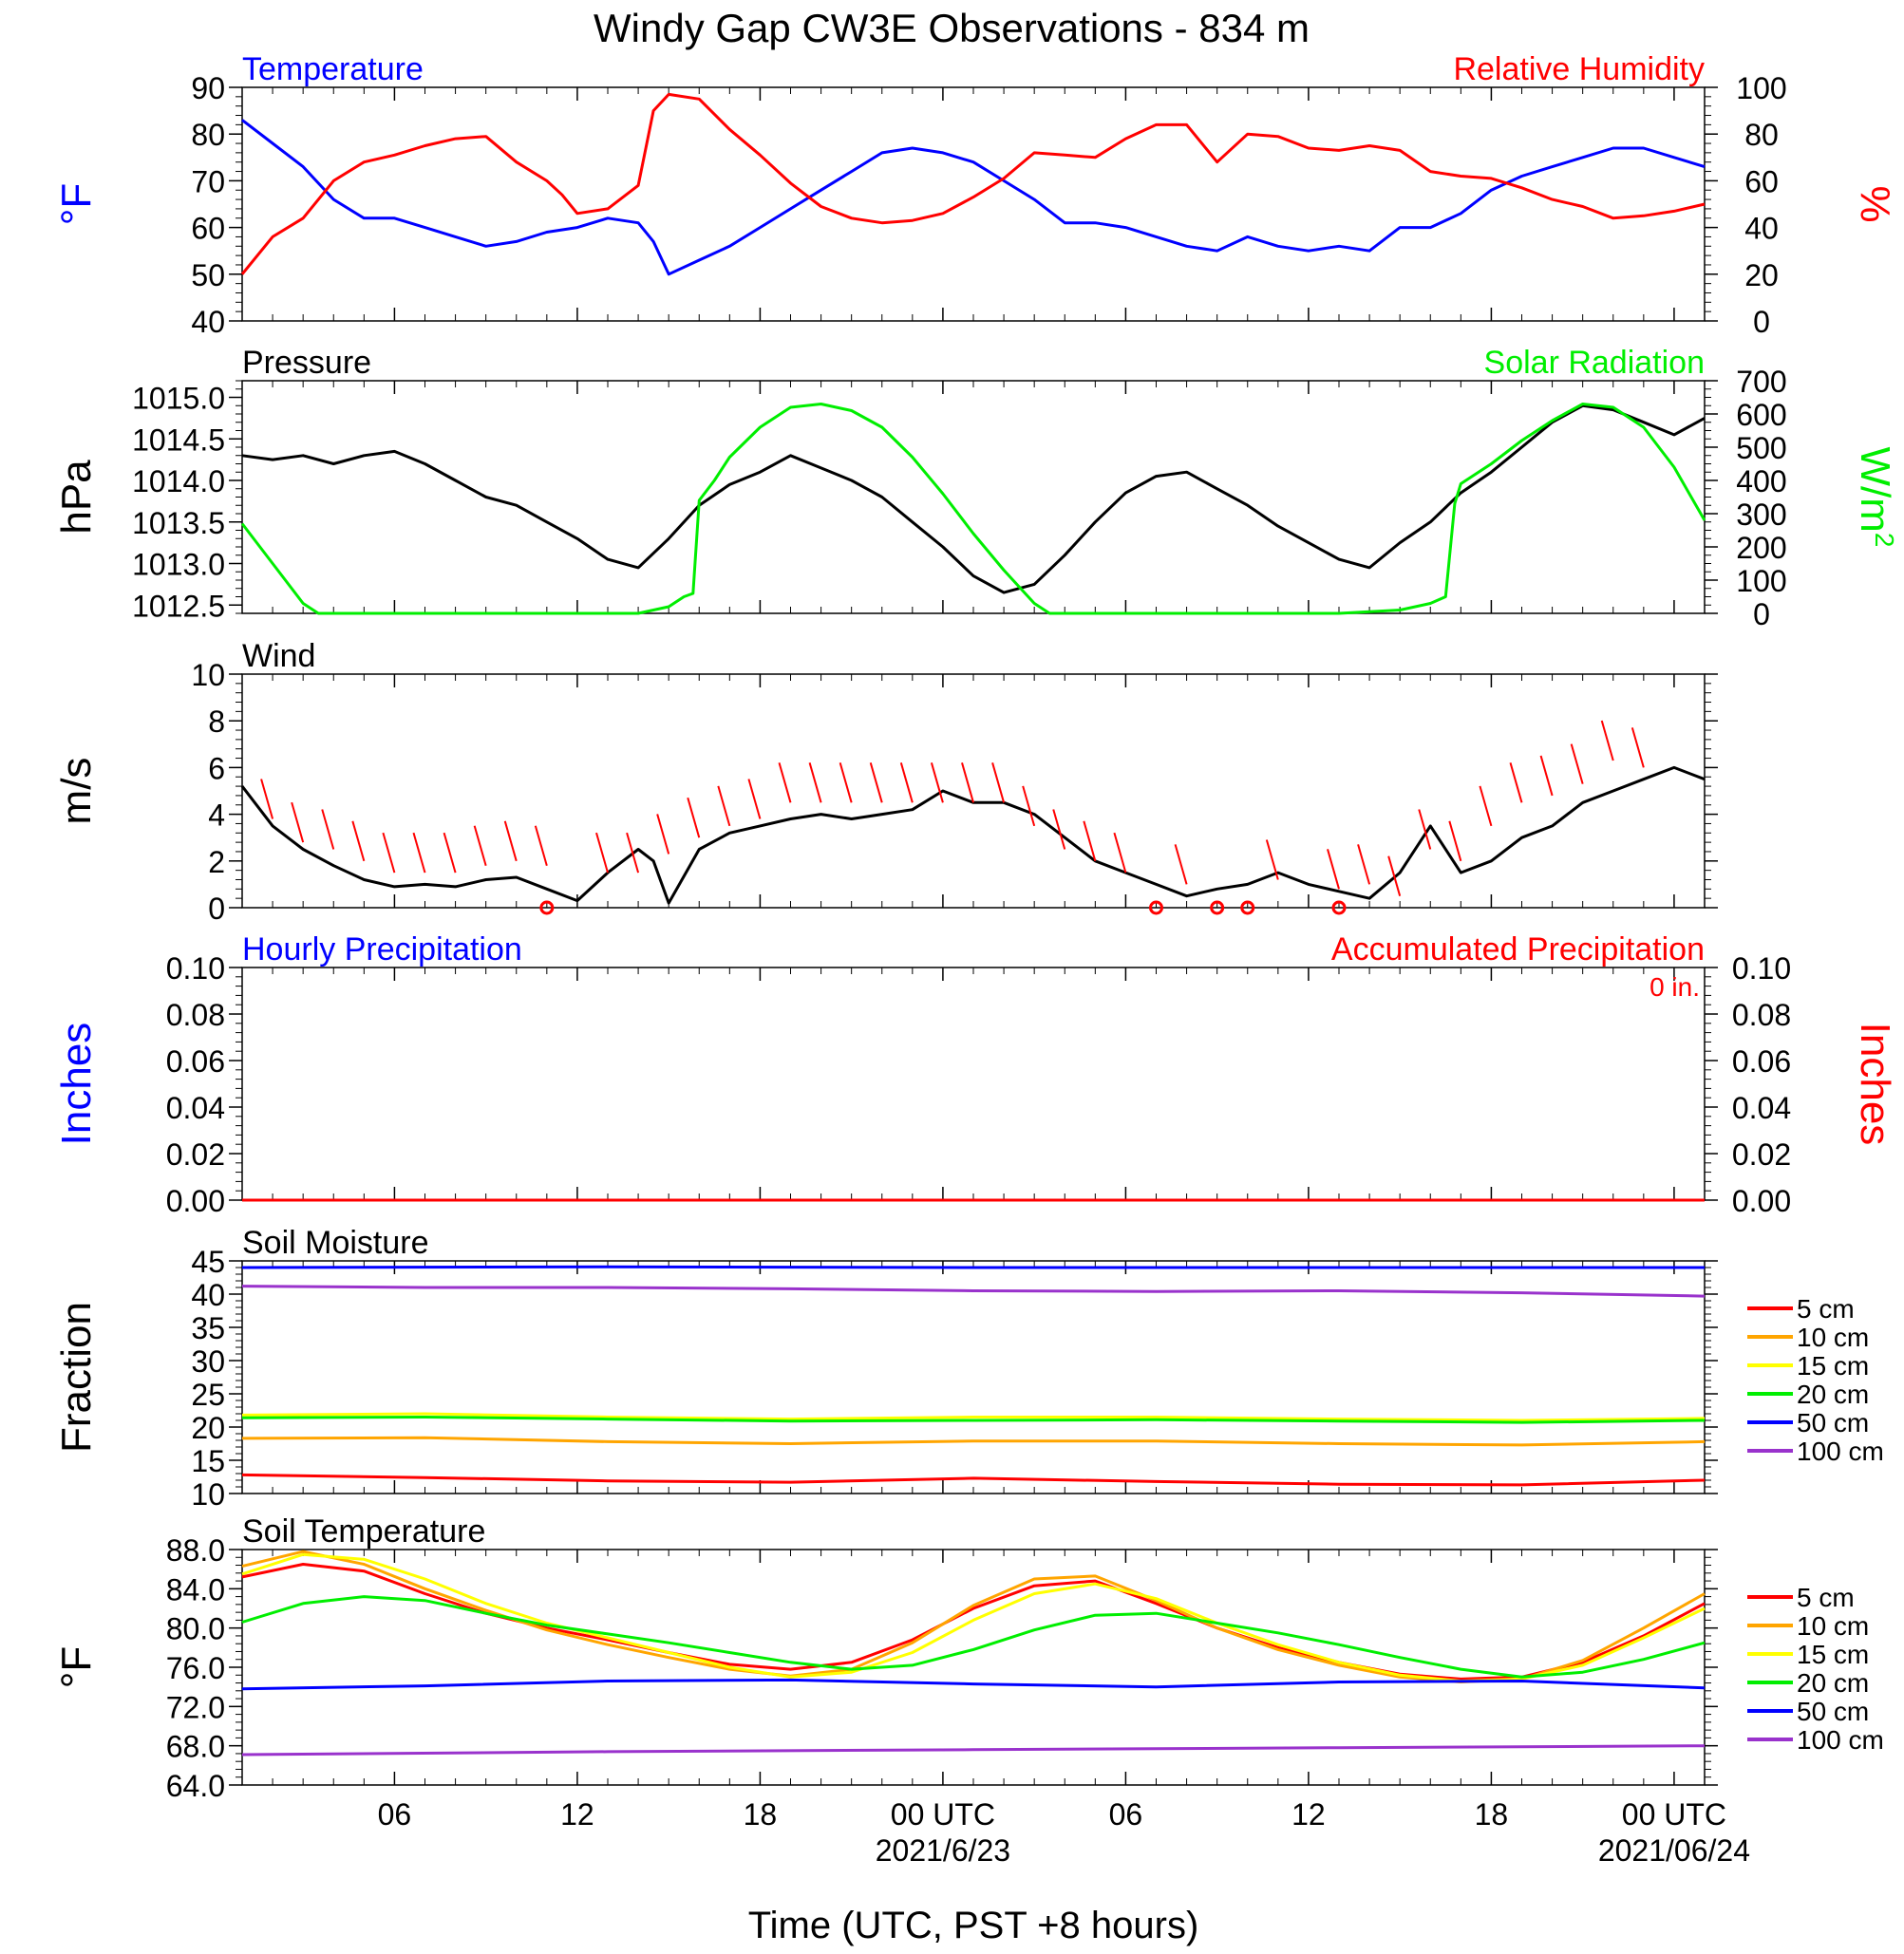 The width and height of the screenshot is (1904, 1954). What do you see at coordinates (217, 816) in the screenshot?
I see `y-tick-label: 4` at bounding box center [217, 816].